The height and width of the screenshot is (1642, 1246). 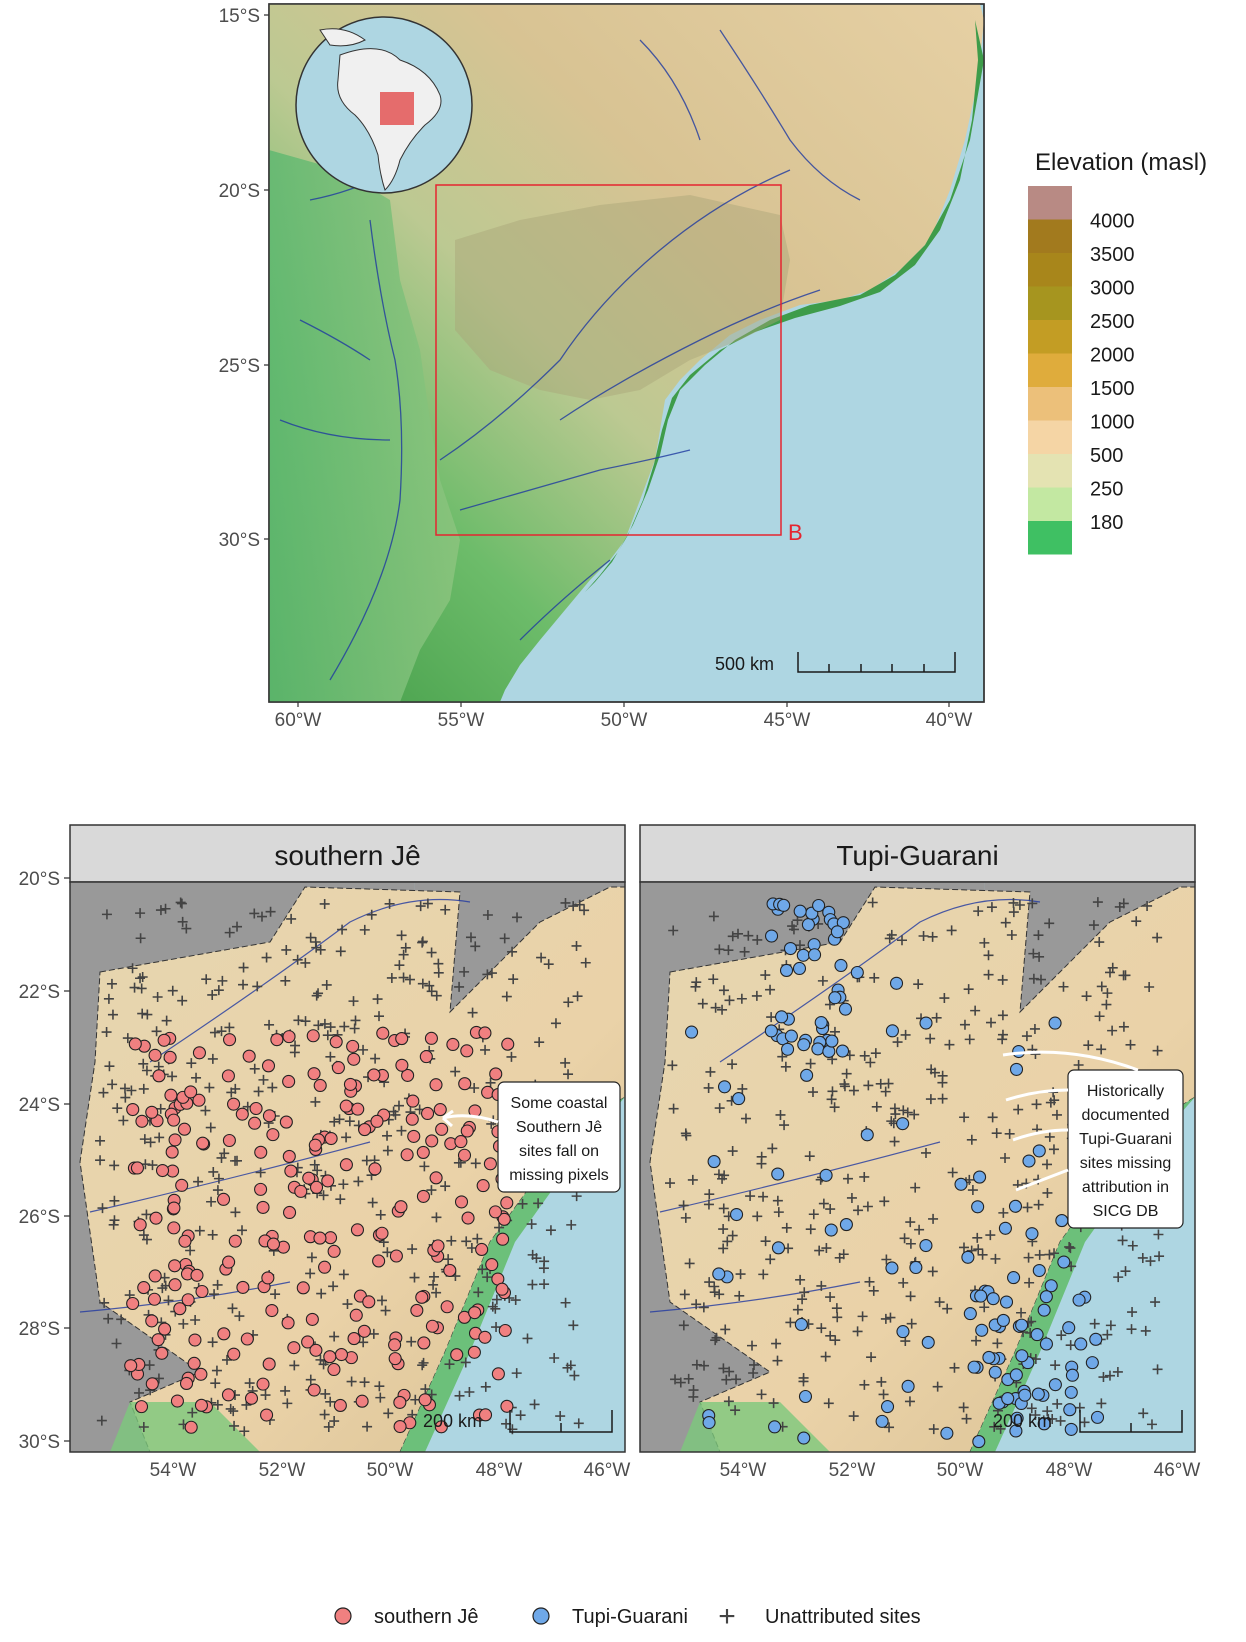 I want to click on legend-value: 4000, so click(x=1112, y=222).